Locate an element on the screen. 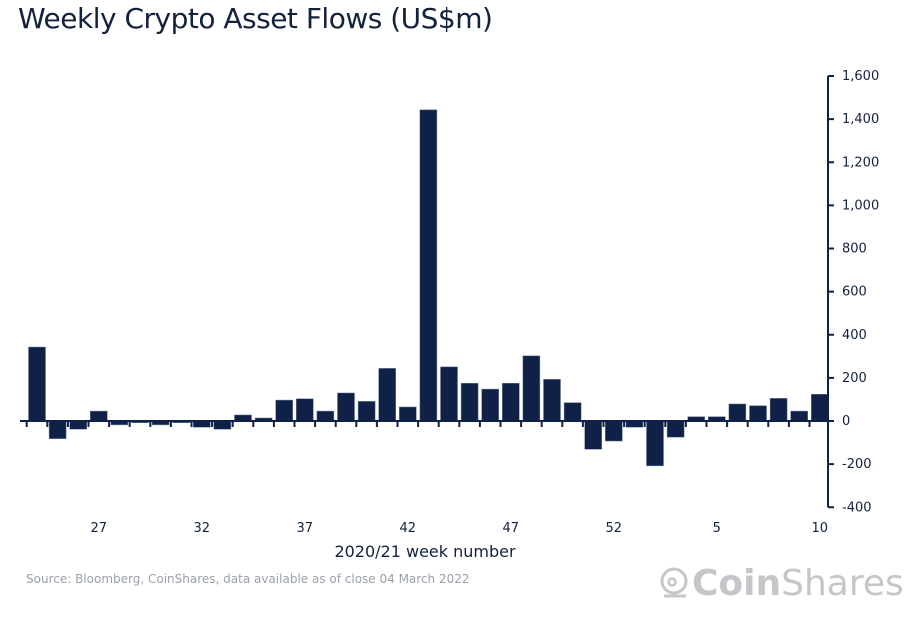 Image resolution: width=908 pixels, height=622 pixels. y-tick-label: 400 is located at coordinates (854, 335).